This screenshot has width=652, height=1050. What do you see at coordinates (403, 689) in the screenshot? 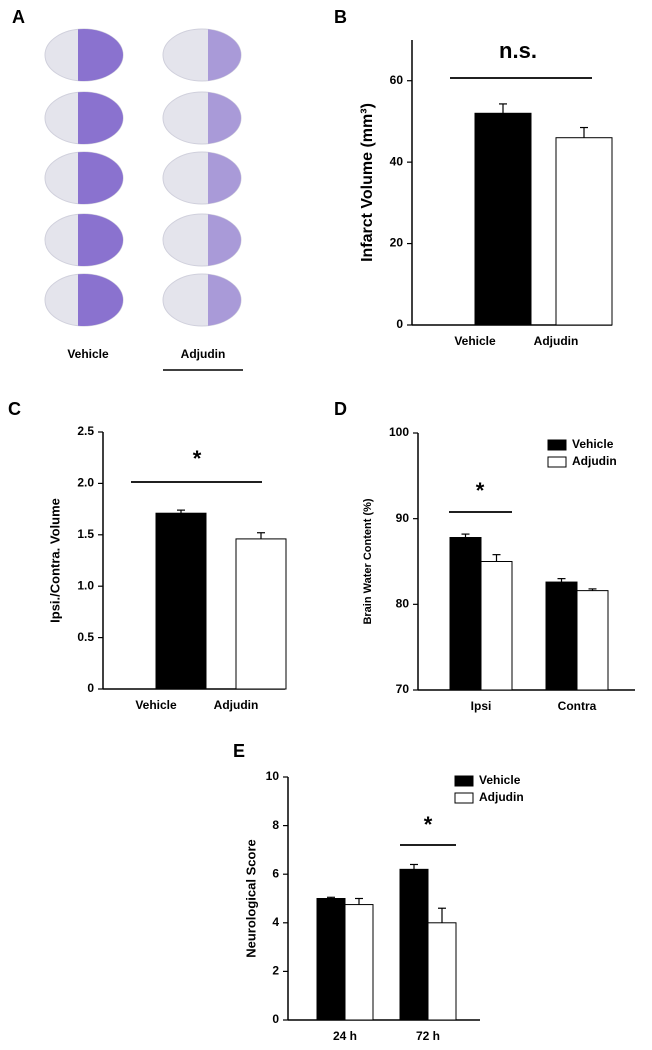
I see `y-tick-label: 70` at bounding box center [403, 689].